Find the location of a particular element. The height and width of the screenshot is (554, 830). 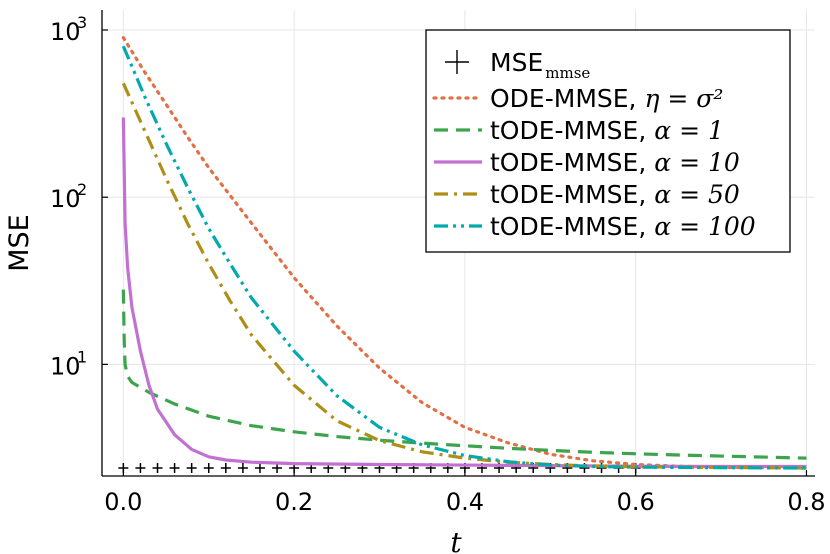

legend-label: tODE-MMSE, α = 10 is located at coordinates (615, 162).